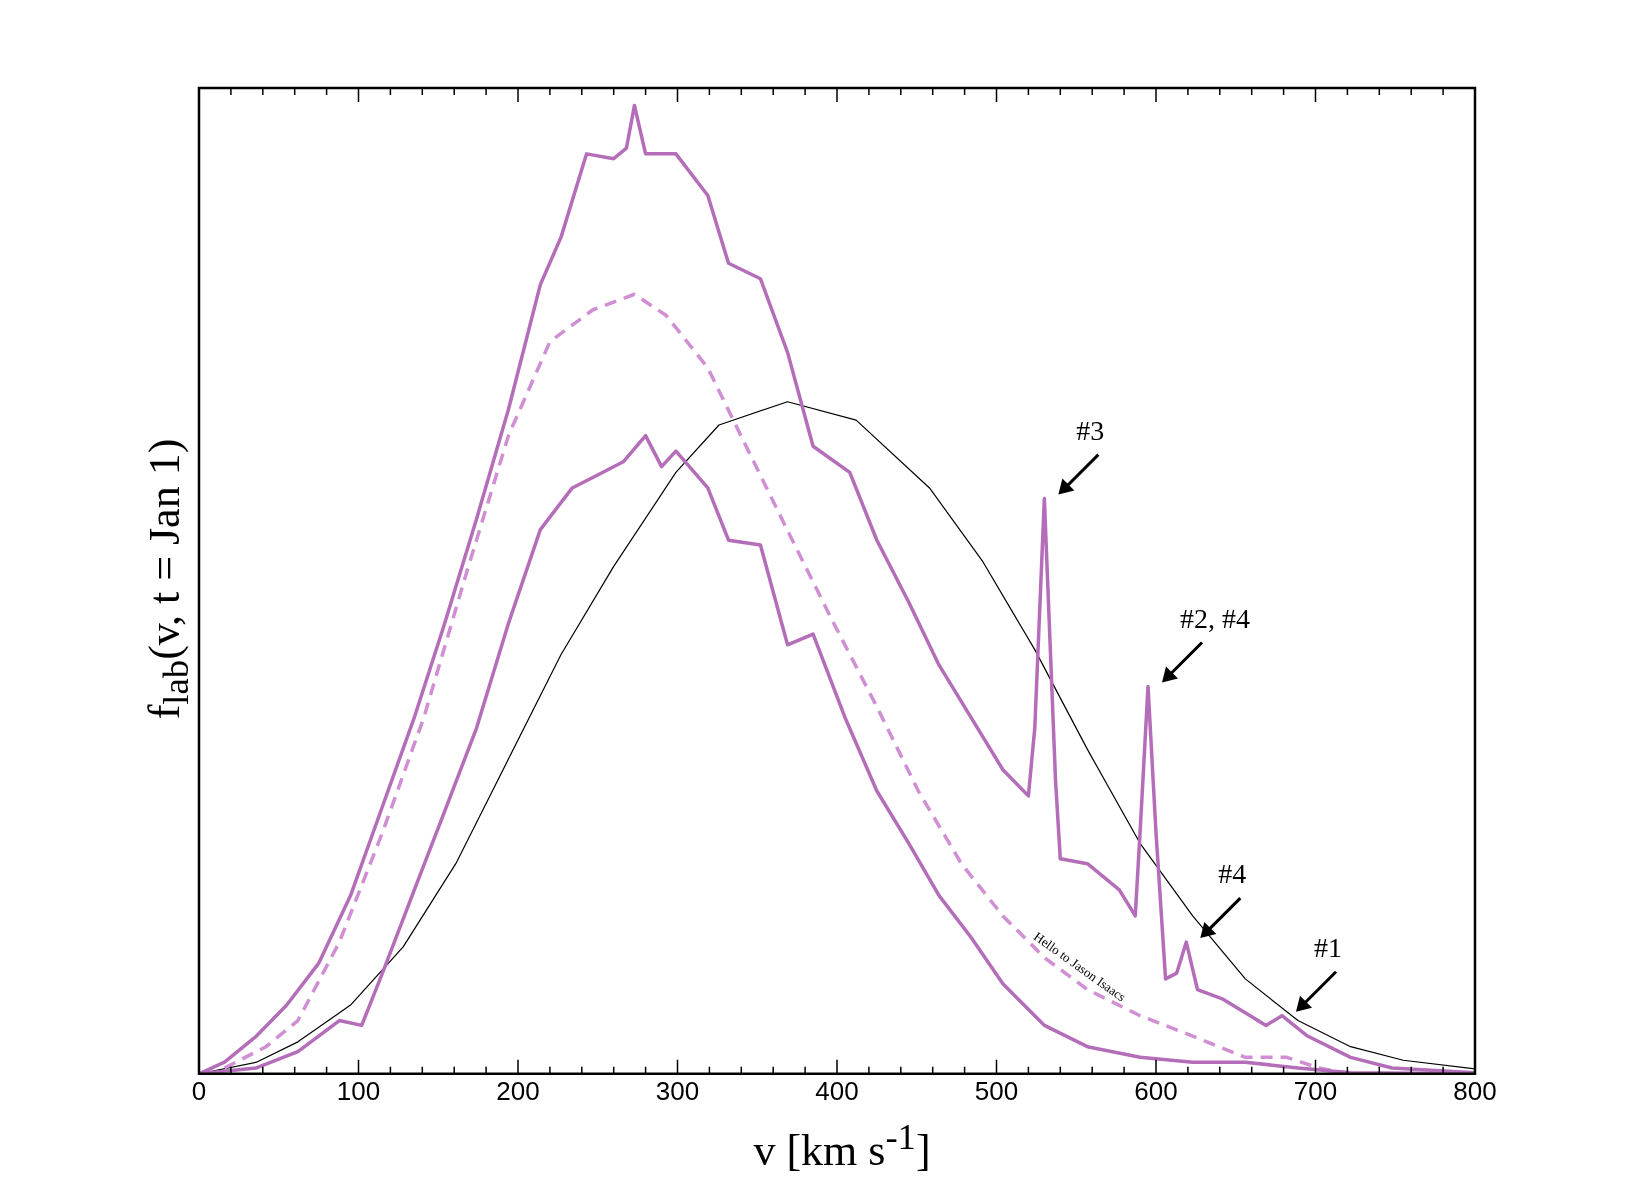 The height and width of the screenshot is (1203, 1625). What do you see at coordinates (358, 1090) in the screenshot?
I see `x-tick-label: 100` at bounding box center [358, 1090].